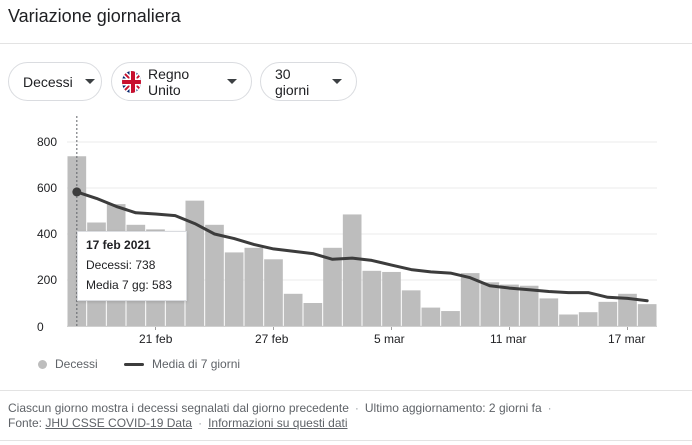 The image size is (692, 445). What do you see at coordinates (47, 142) in the screenshot?
I see `y-tick-label: 800` at bounding box center [47, 142].